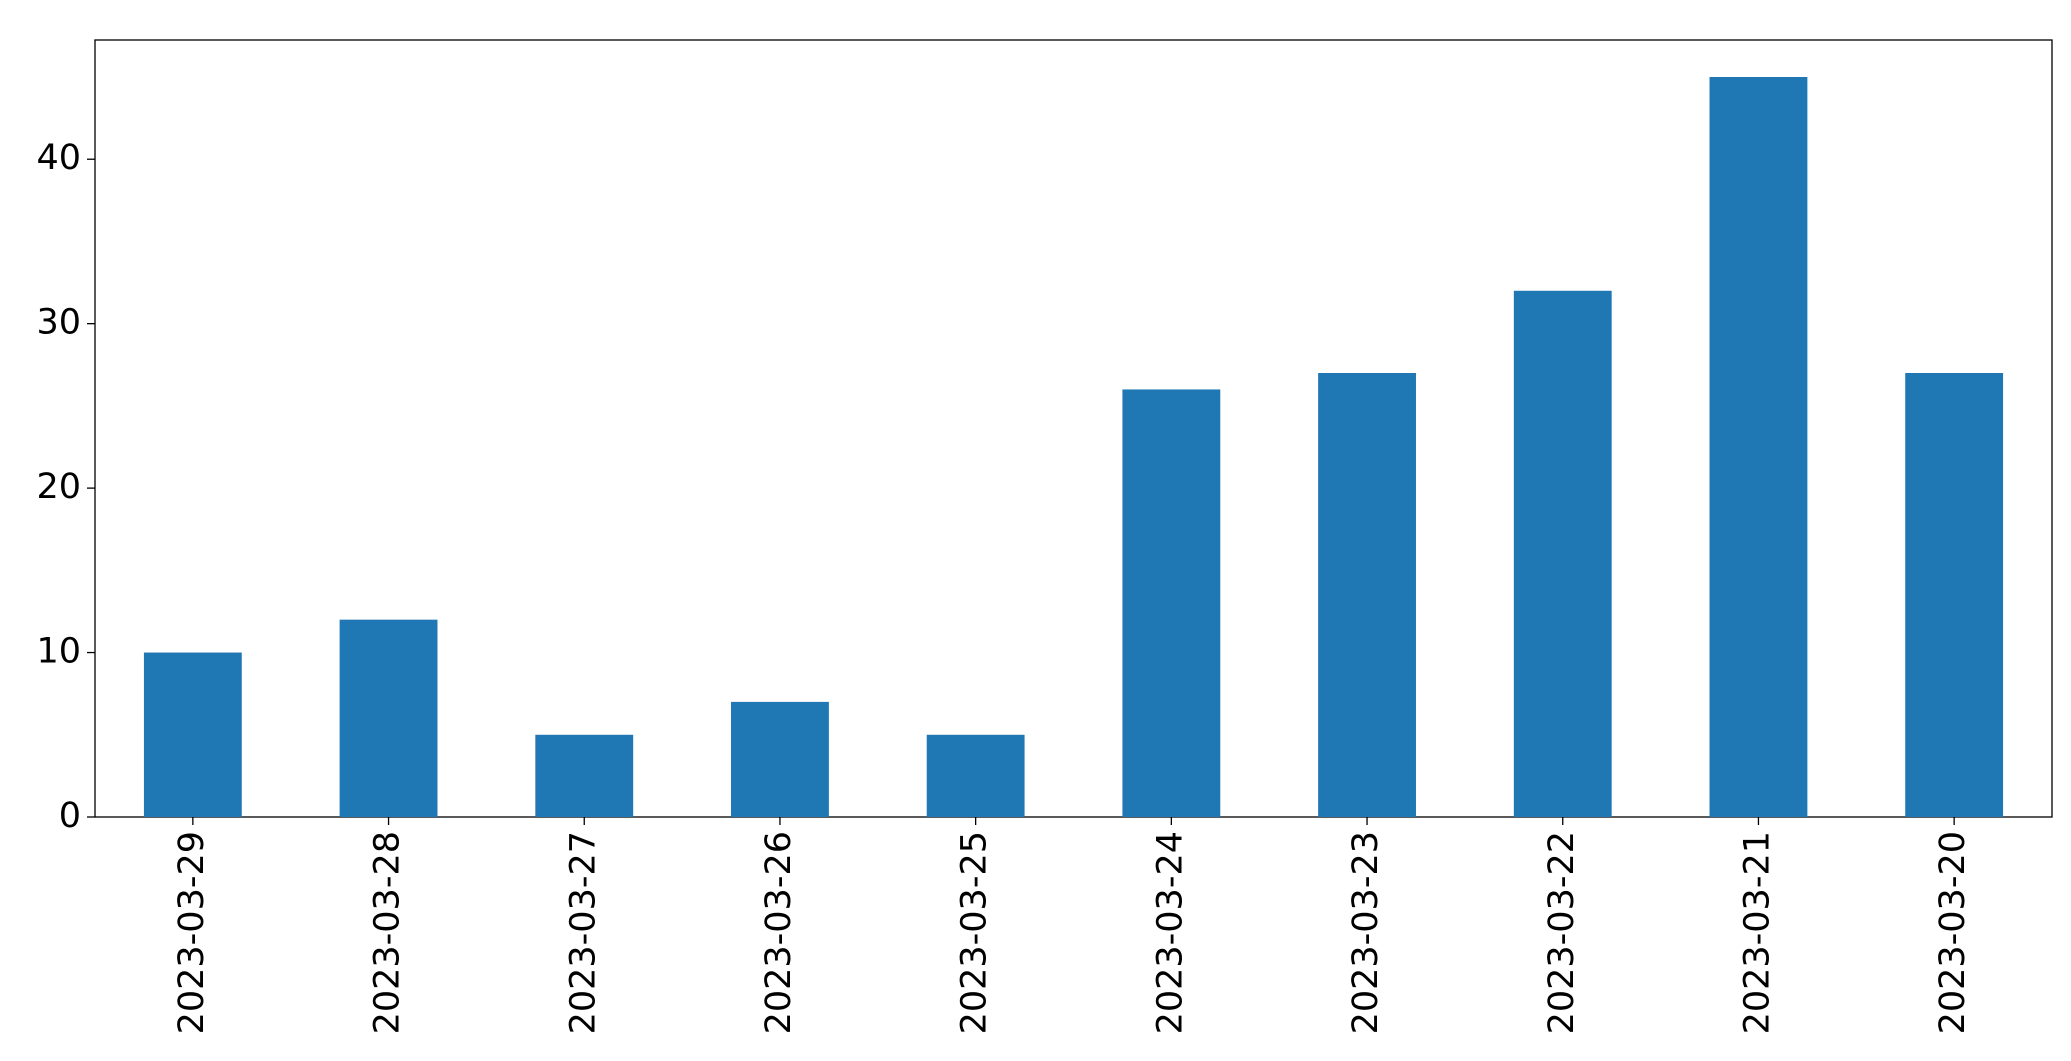  What do you see at coordinates (1170, 932) in the screenshot?
I see `x-tick-label: 2023-03-24` at bounding box center [1170, 932].